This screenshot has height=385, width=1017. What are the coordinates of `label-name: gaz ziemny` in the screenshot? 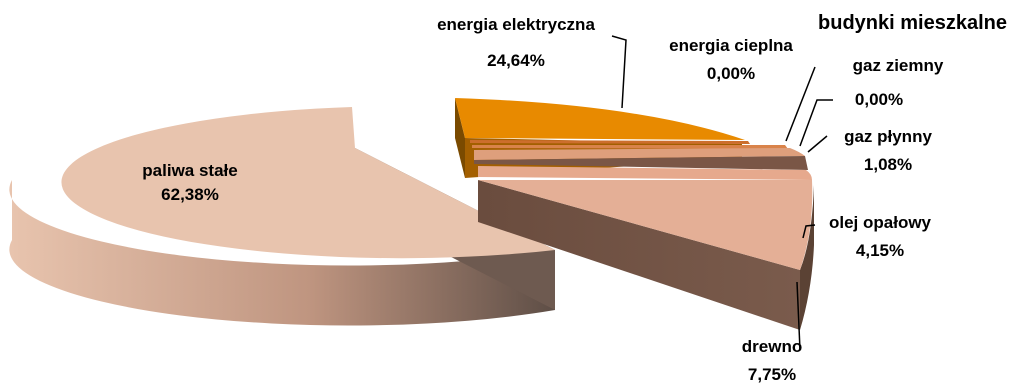 It's located at (898, 65).